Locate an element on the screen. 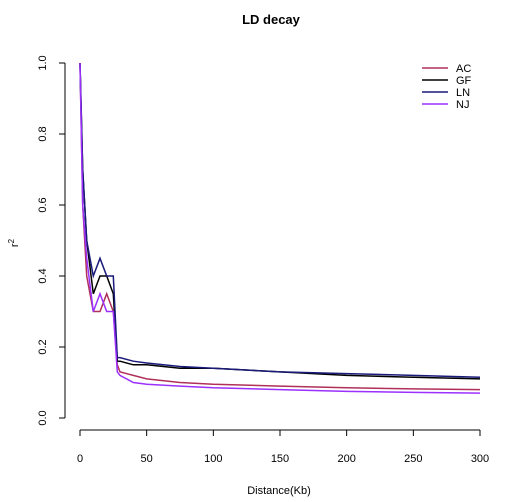  x-tick-label-6: 300 is located at coordinates (480, 459).